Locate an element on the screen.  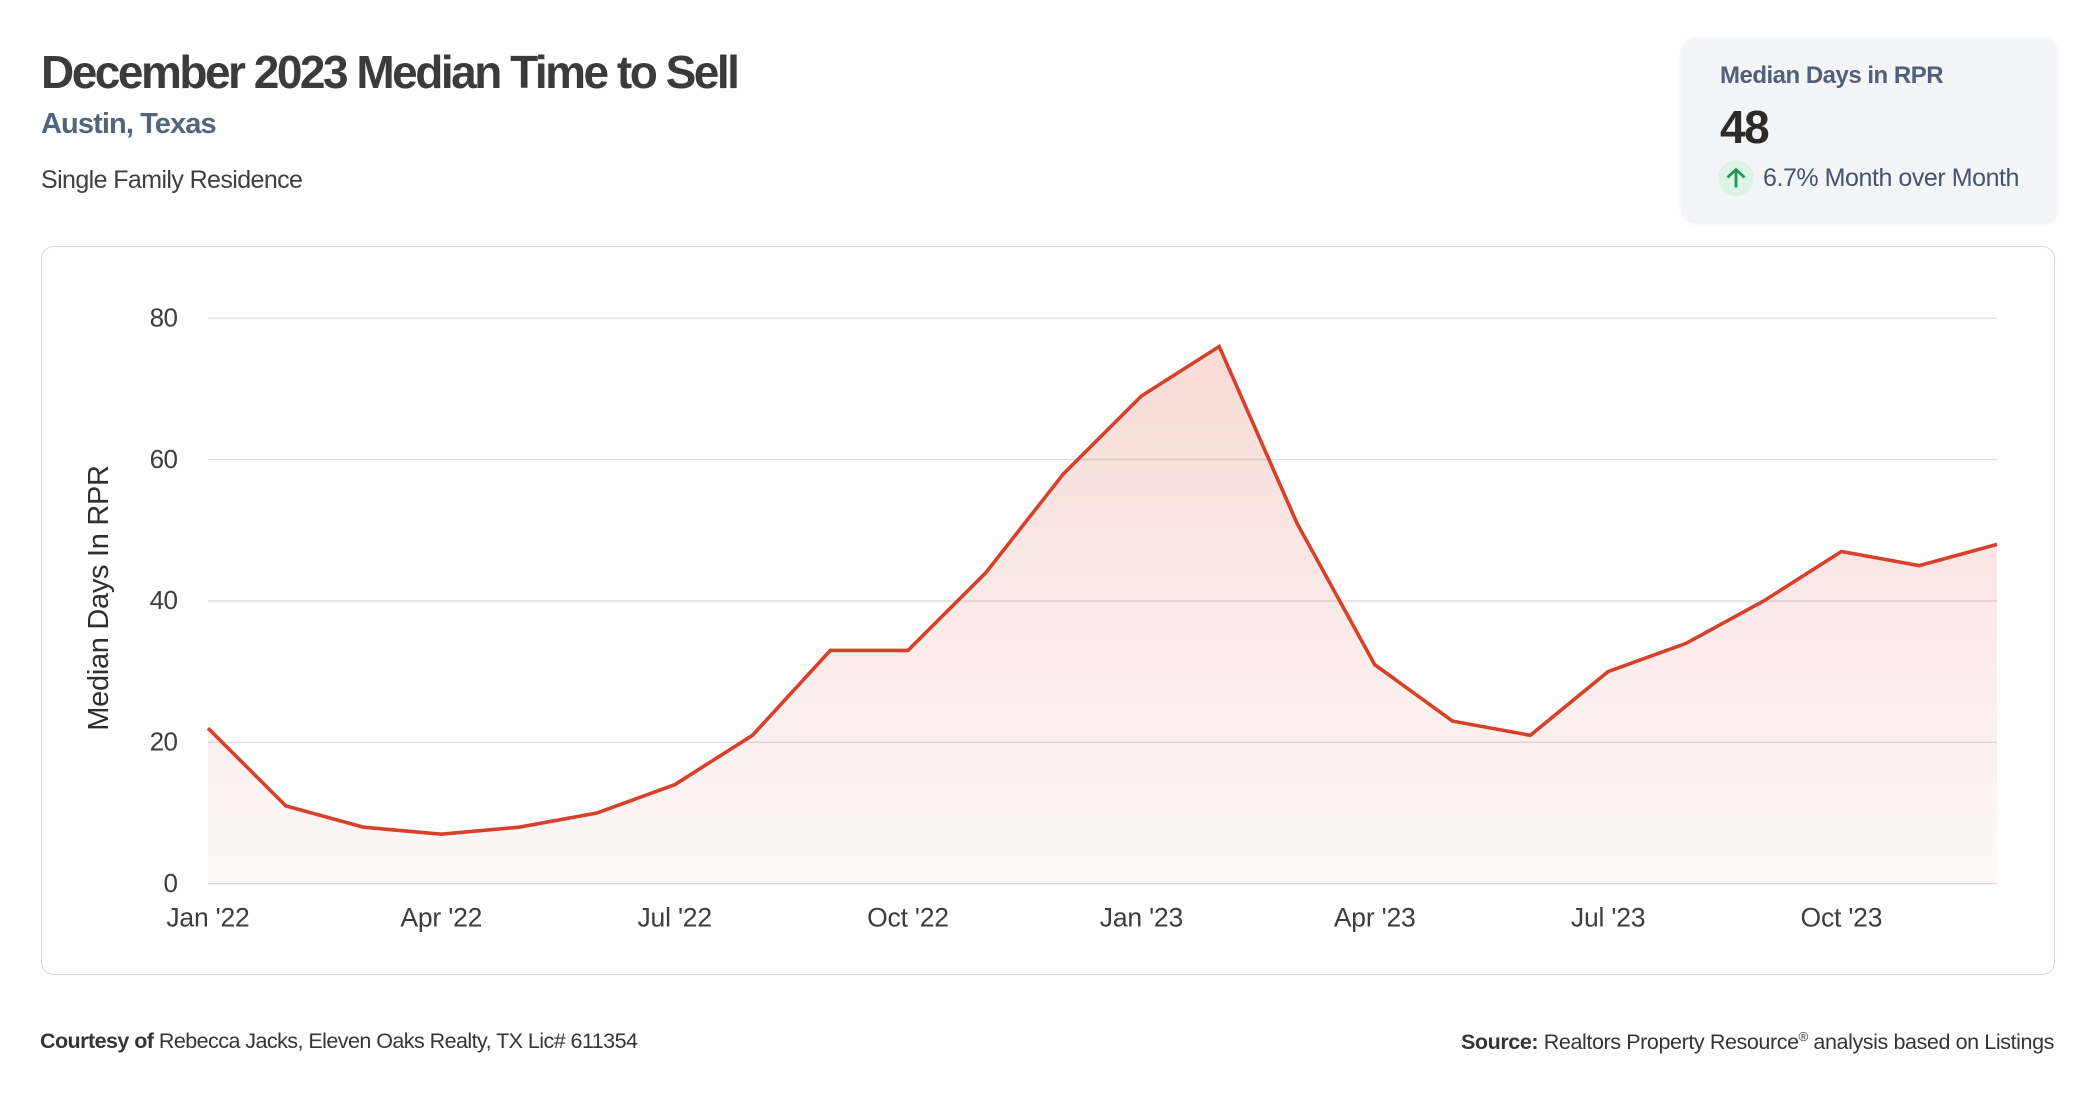
svg-text: 20 is located at coordinates (164, 742).